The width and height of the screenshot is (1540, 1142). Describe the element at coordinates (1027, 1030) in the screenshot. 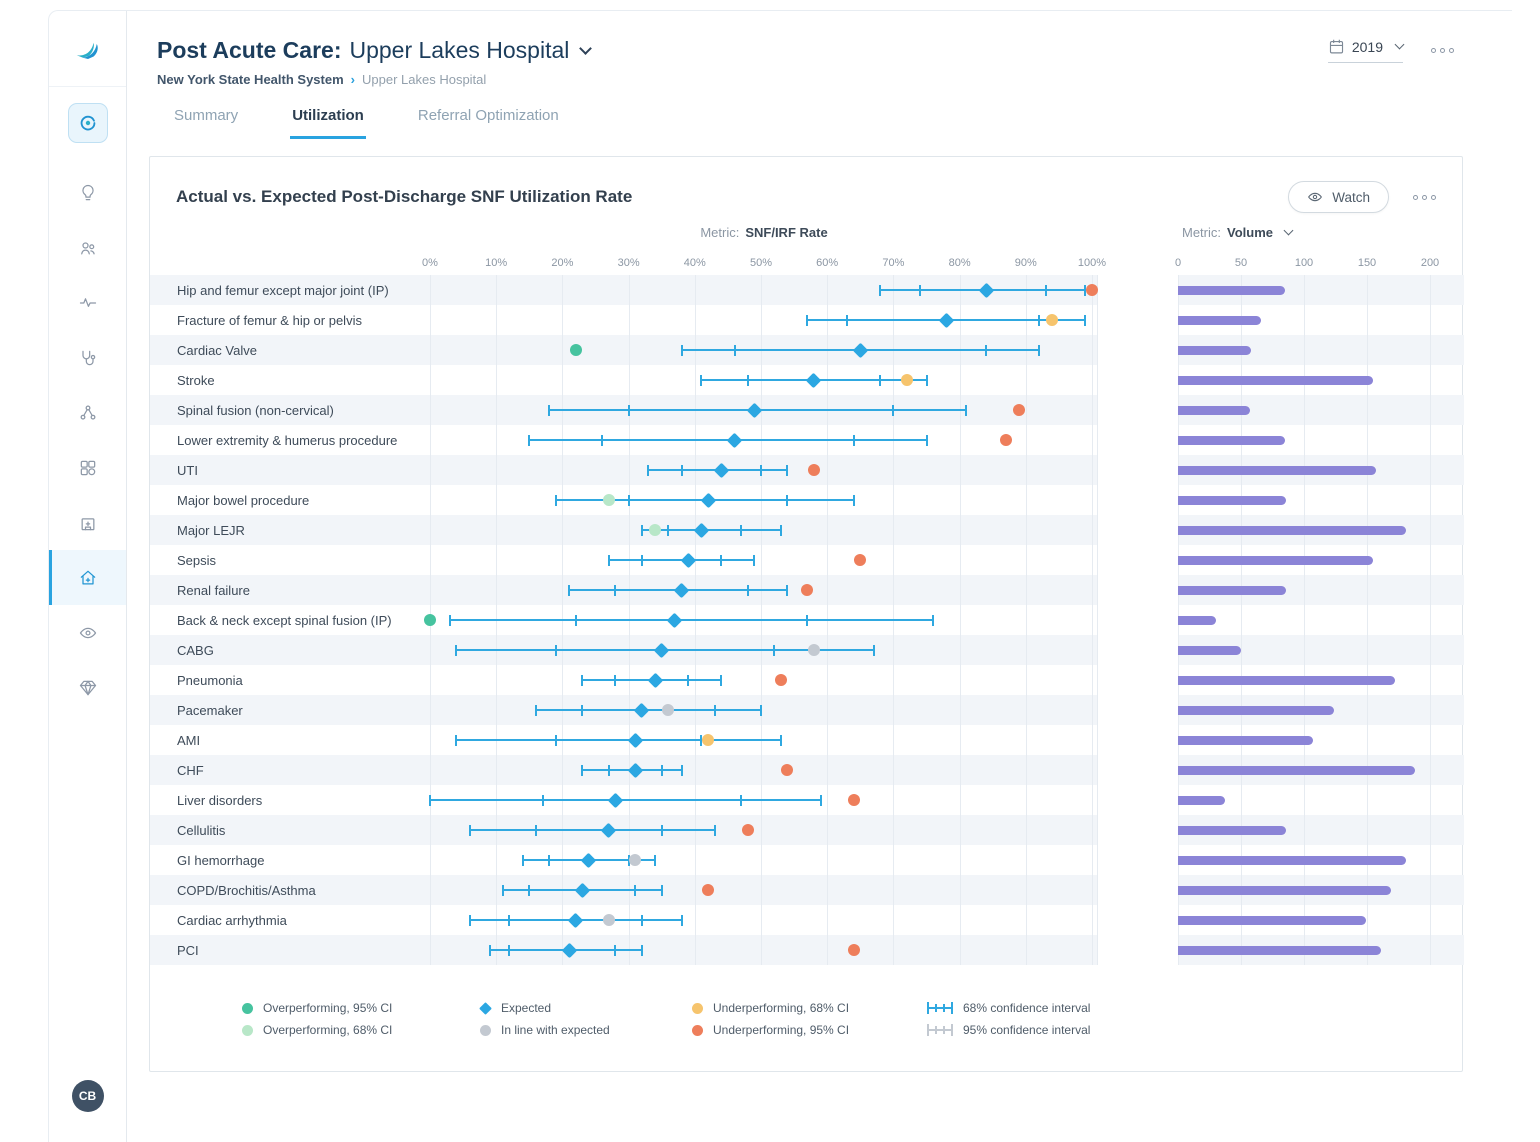

I see `legend-label: 95% confidence interval` at that location.